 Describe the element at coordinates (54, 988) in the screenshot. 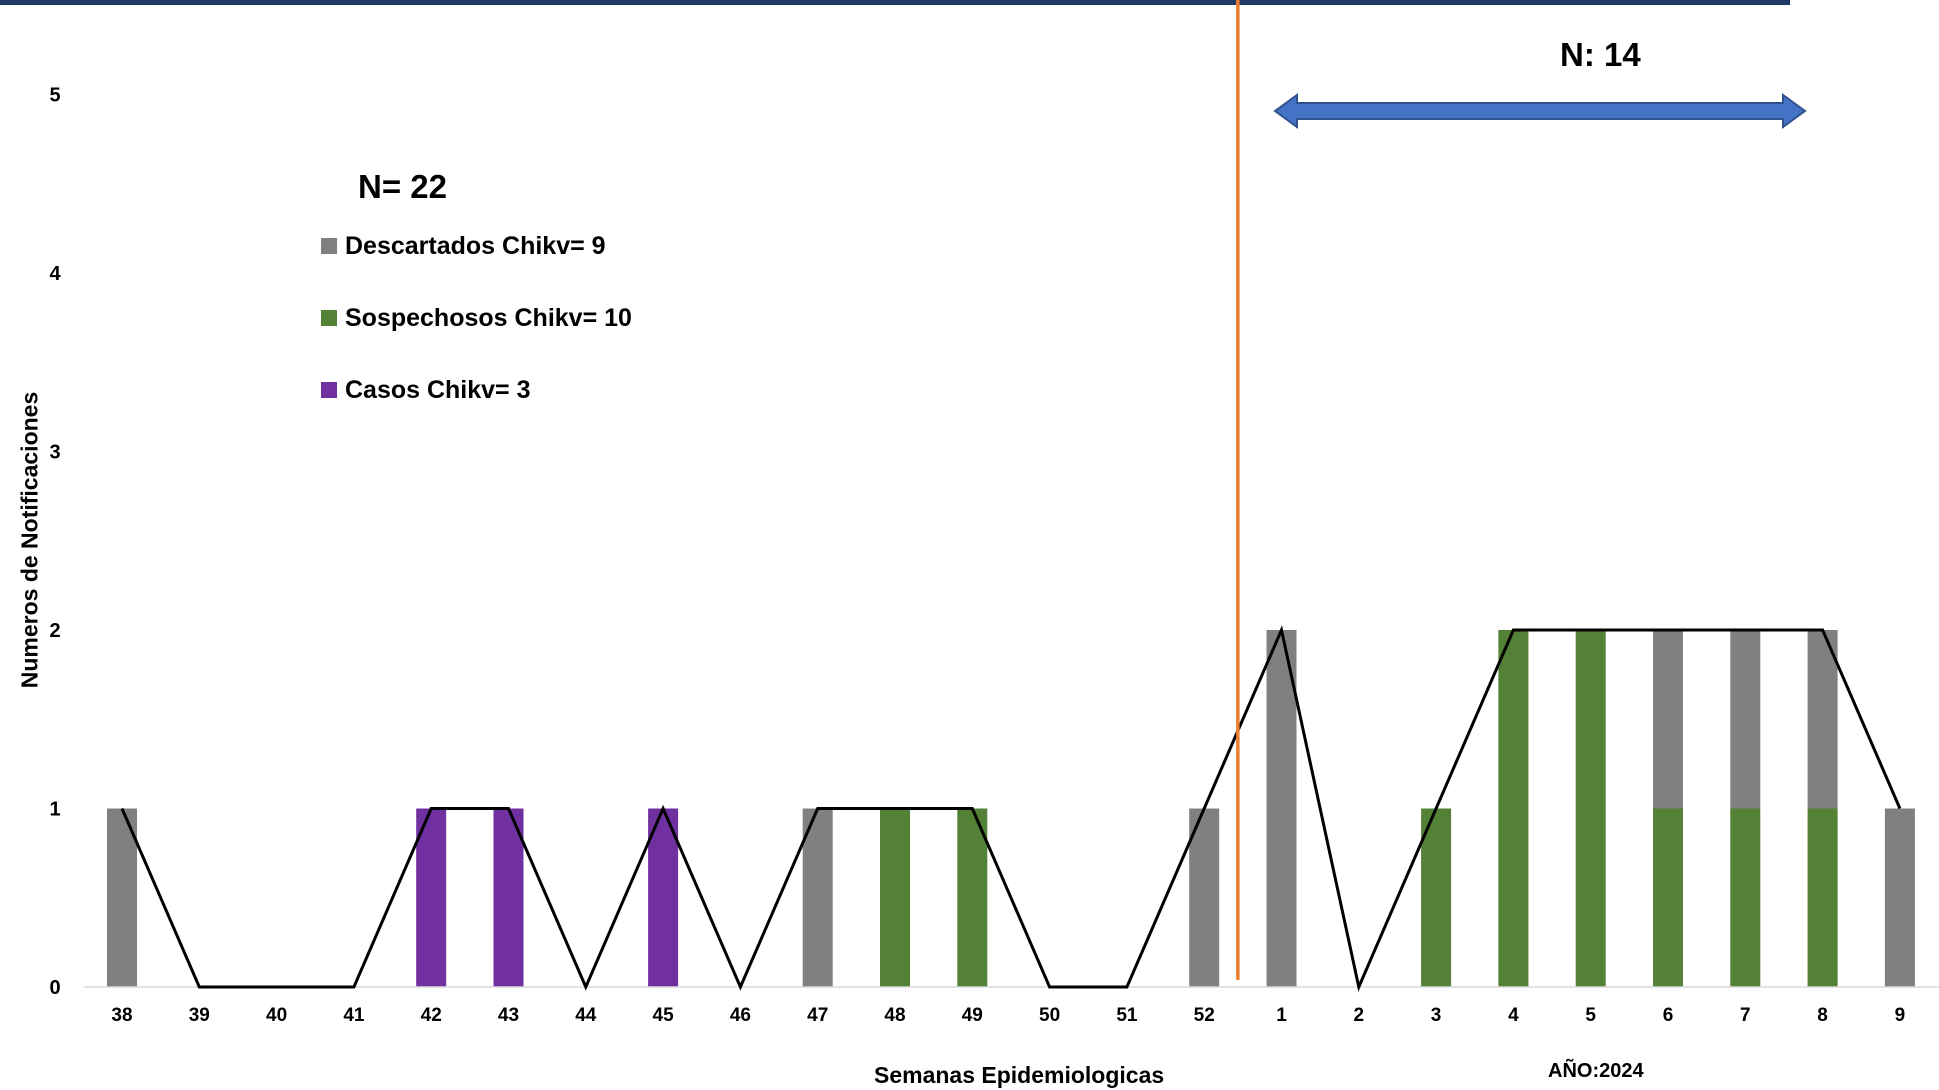

I see `y-tick-label: 0` at that location.